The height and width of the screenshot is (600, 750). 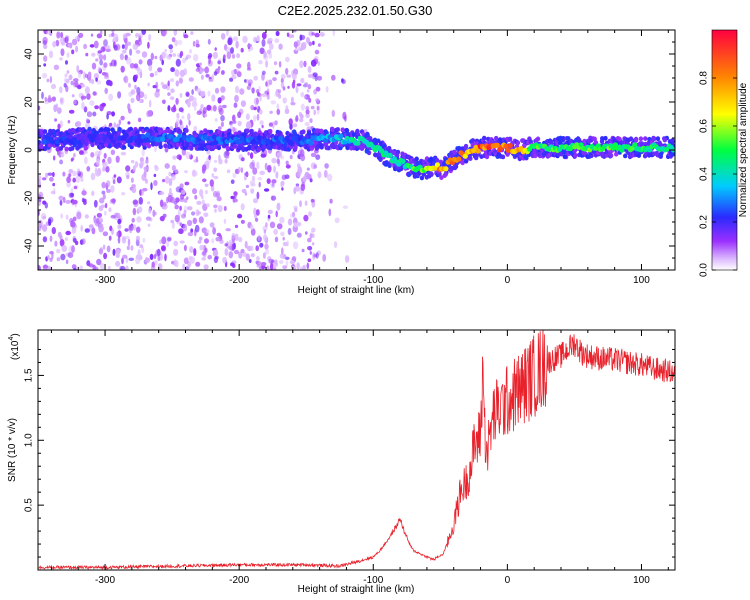 What do you see at coordinates (29, 505) in the screenshot?
I see `y-tick-label: 0.5` at bounding box center [29, 505].